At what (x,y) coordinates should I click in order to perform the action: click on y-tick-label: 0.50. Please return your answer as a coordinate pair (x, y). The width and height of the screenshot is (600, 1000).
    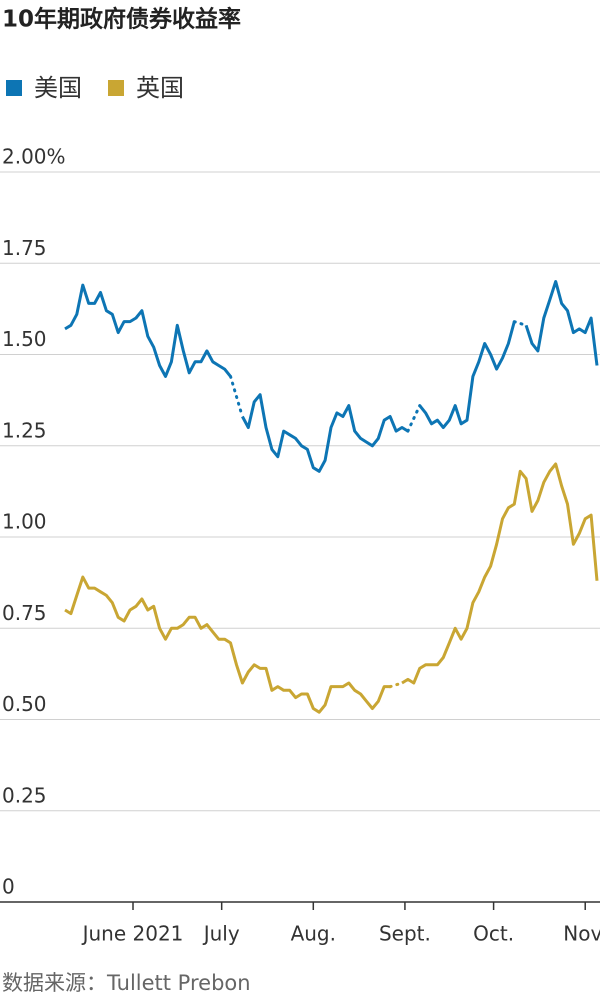
    Looking at the image, I should click on (24, 704).